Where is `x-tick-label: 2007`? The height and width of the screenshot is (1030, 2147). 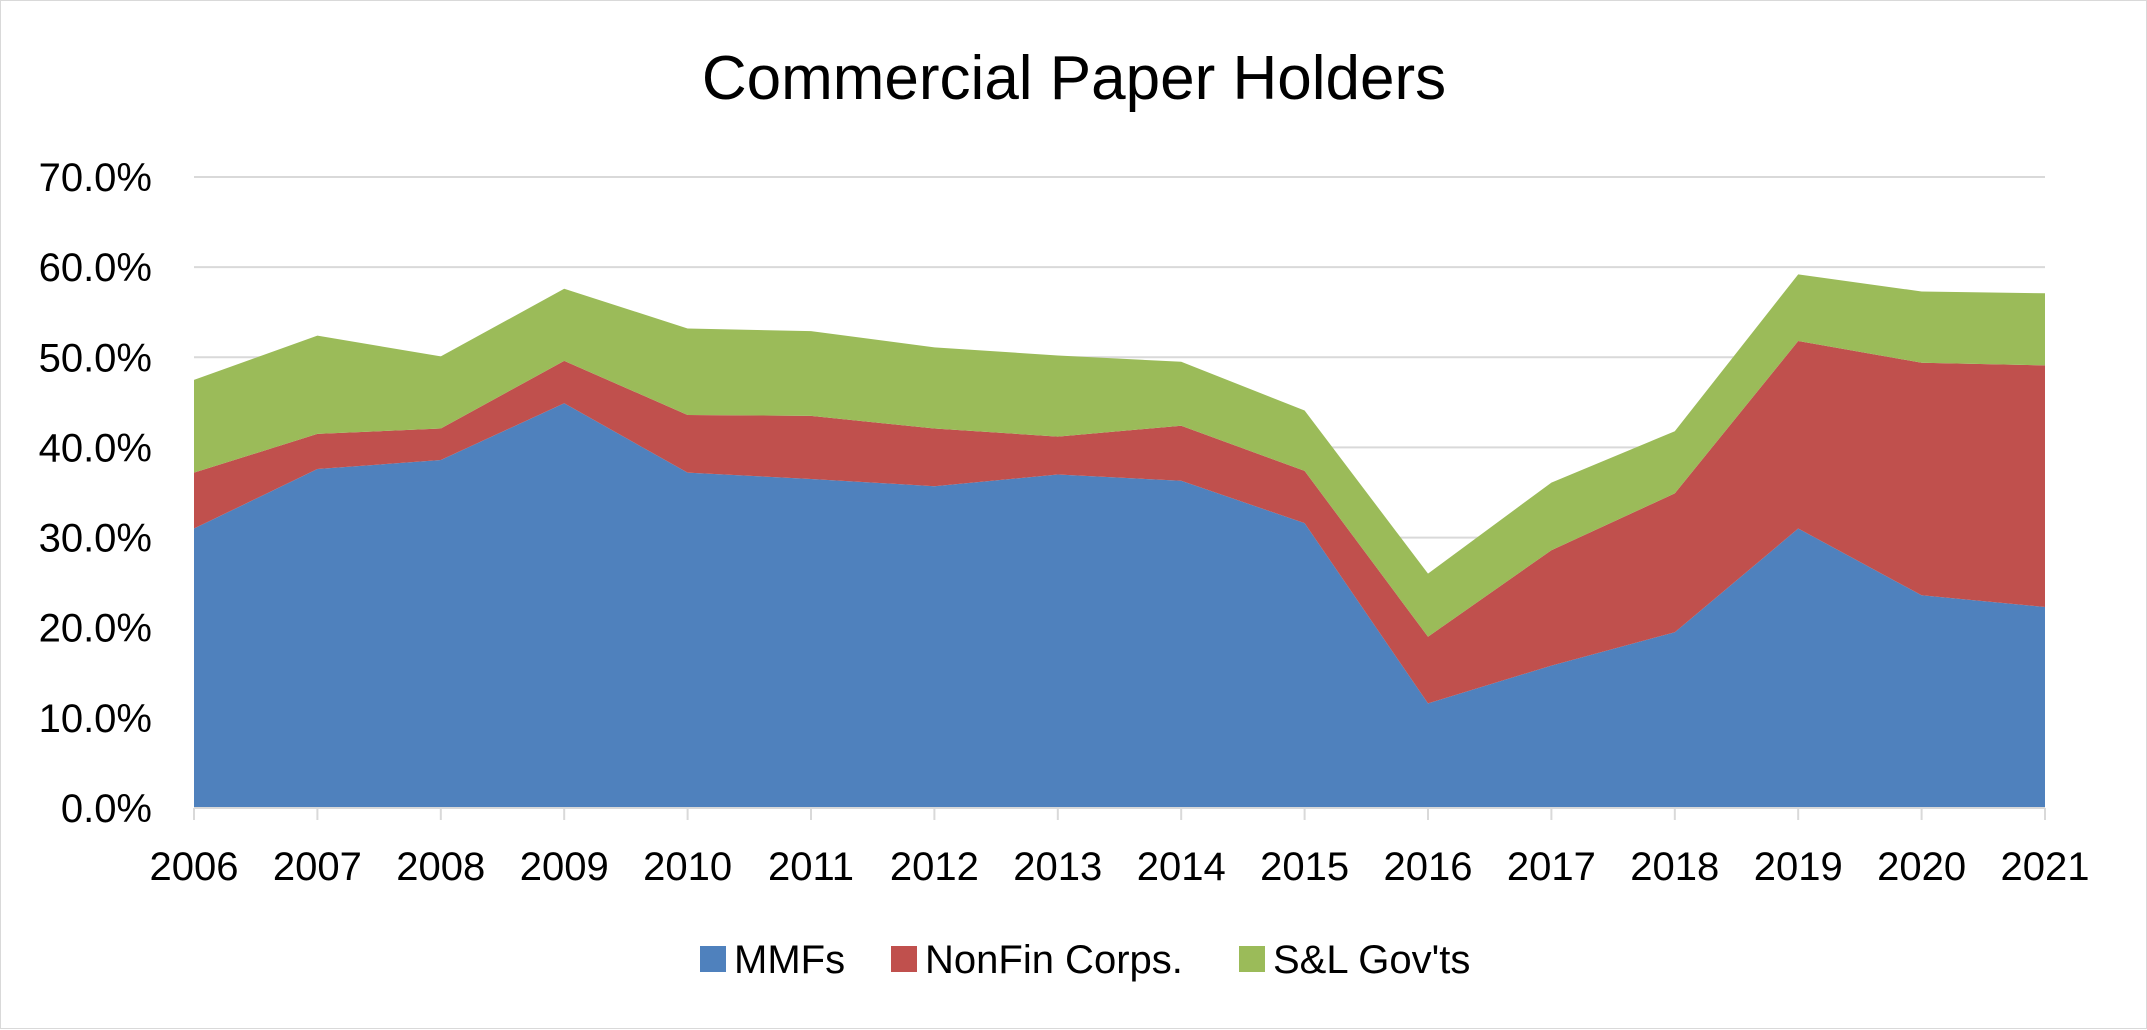 x-tick-label: 2007 is located at coordinates (317, 867).